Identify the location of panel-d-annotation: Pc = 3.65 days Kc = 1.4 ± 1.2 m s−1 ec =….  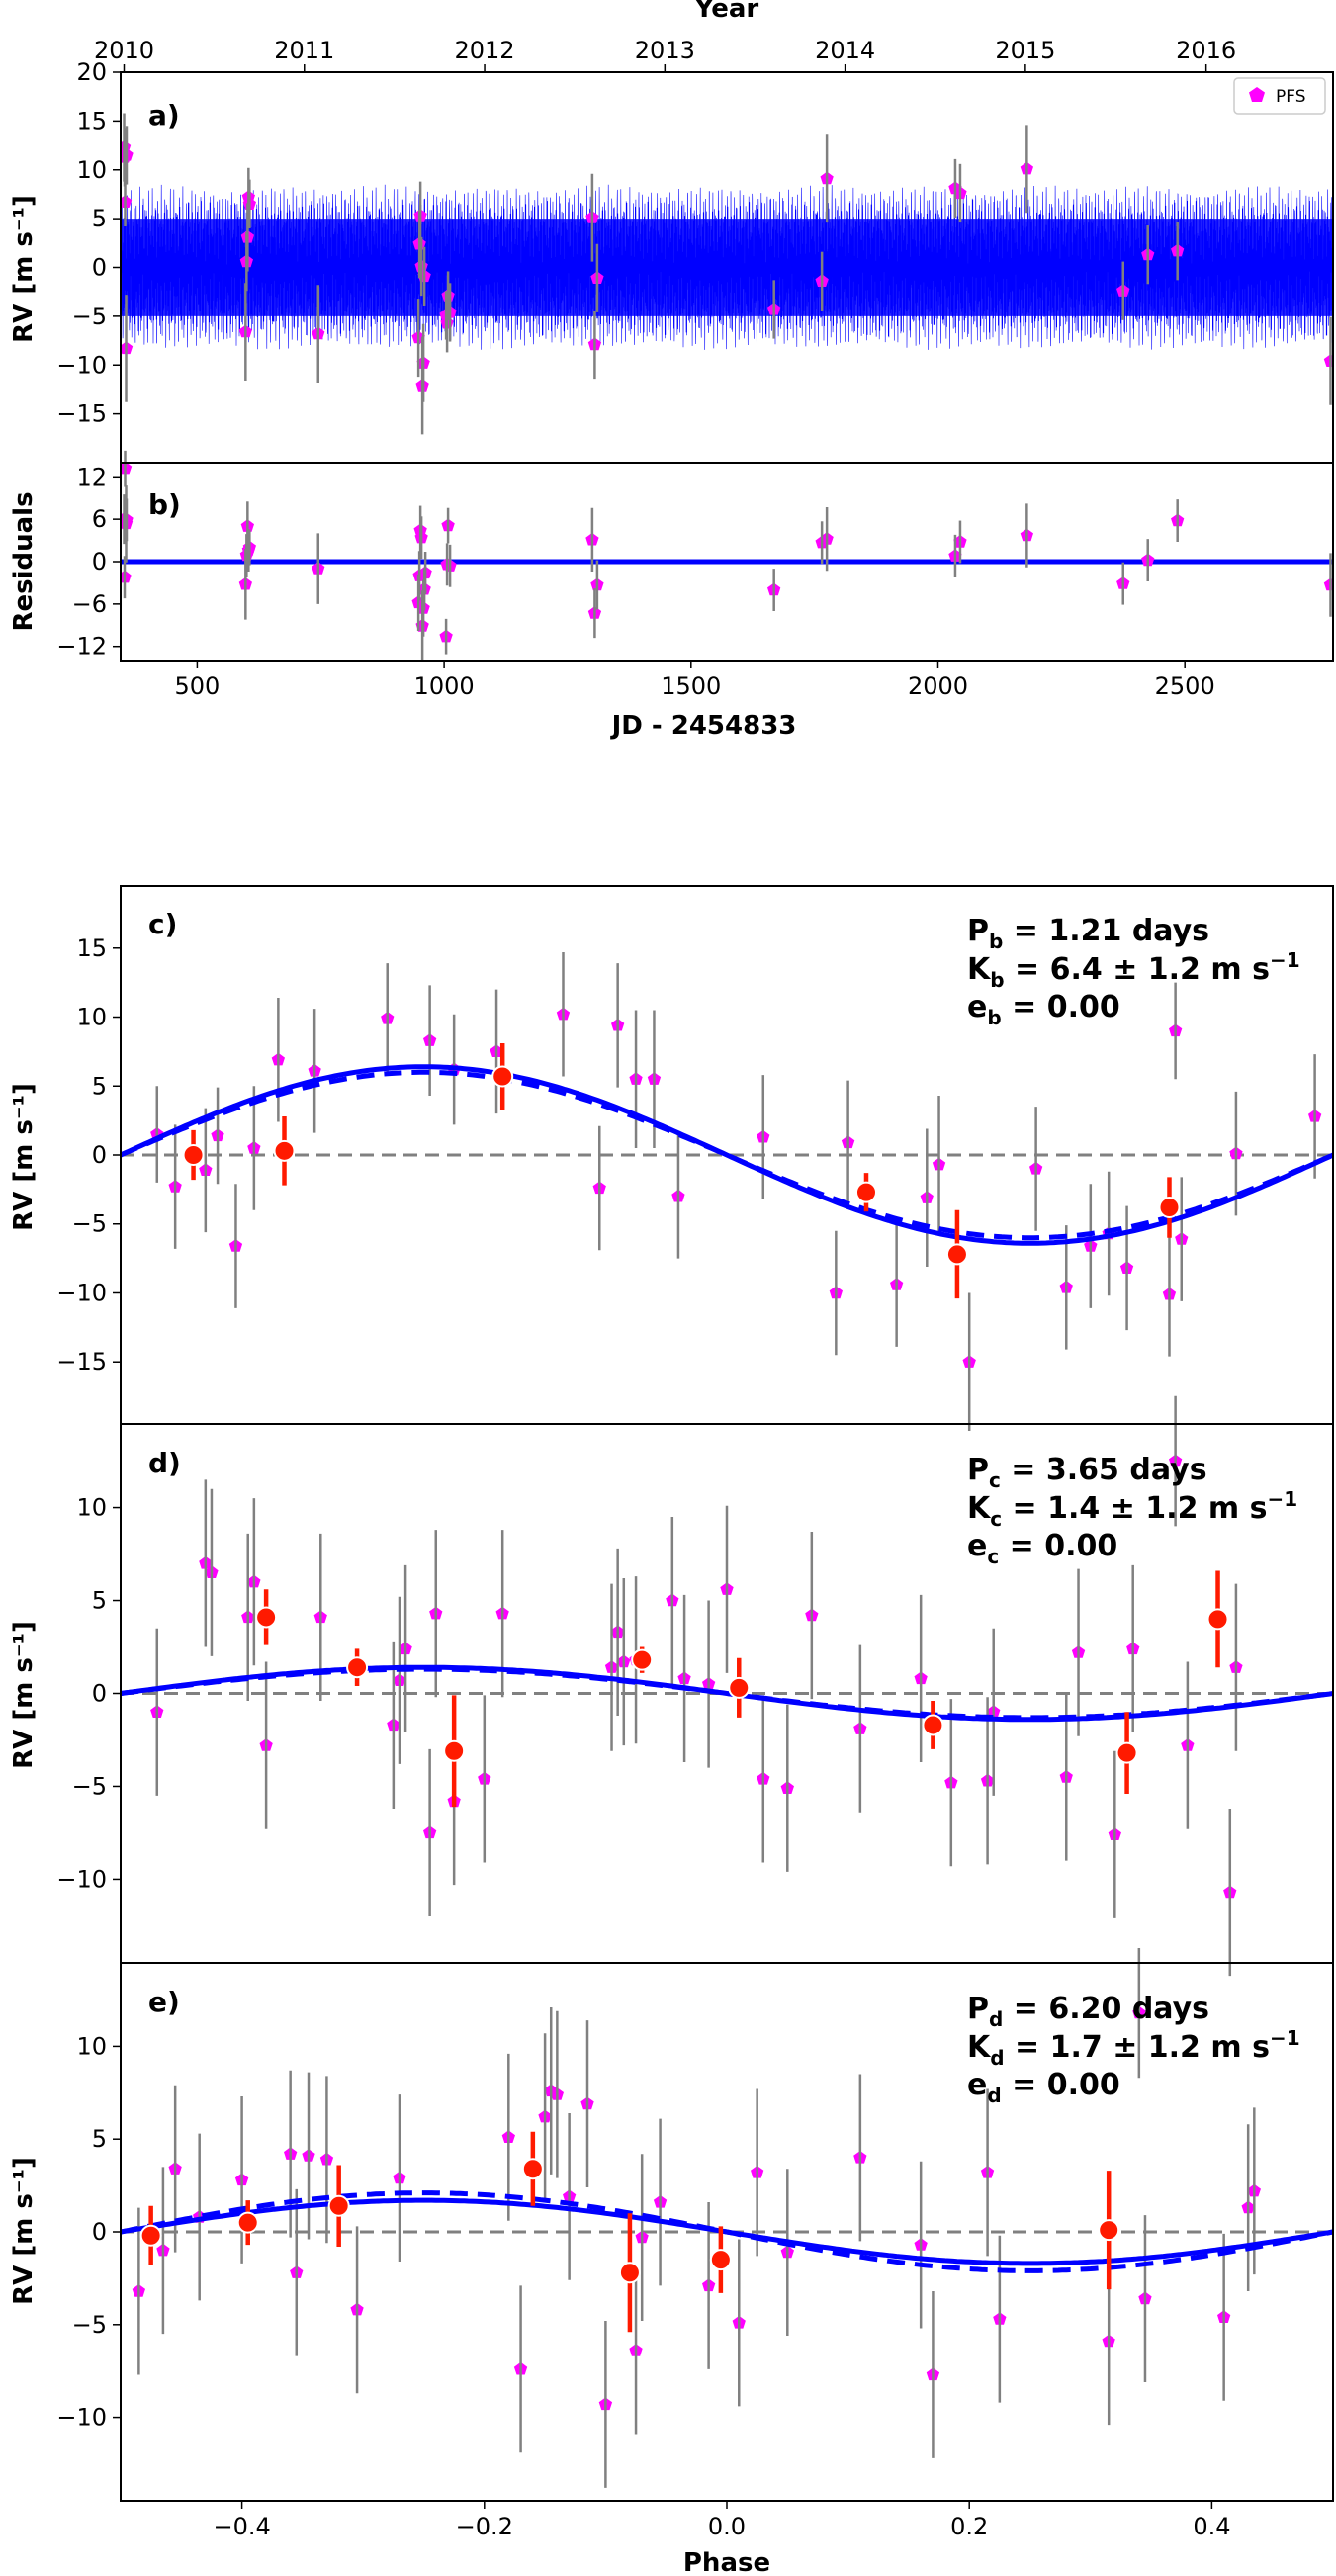
(1132, 1510).